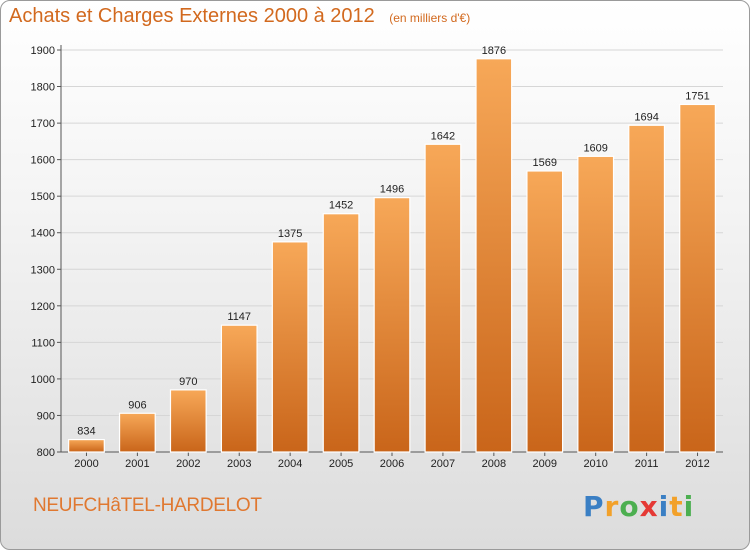 This screenshot has height=550, width=750. What do you see at coordinates (188, 421) in the screenshot?
I see `bar-2002` at bounding box center [188, 421].